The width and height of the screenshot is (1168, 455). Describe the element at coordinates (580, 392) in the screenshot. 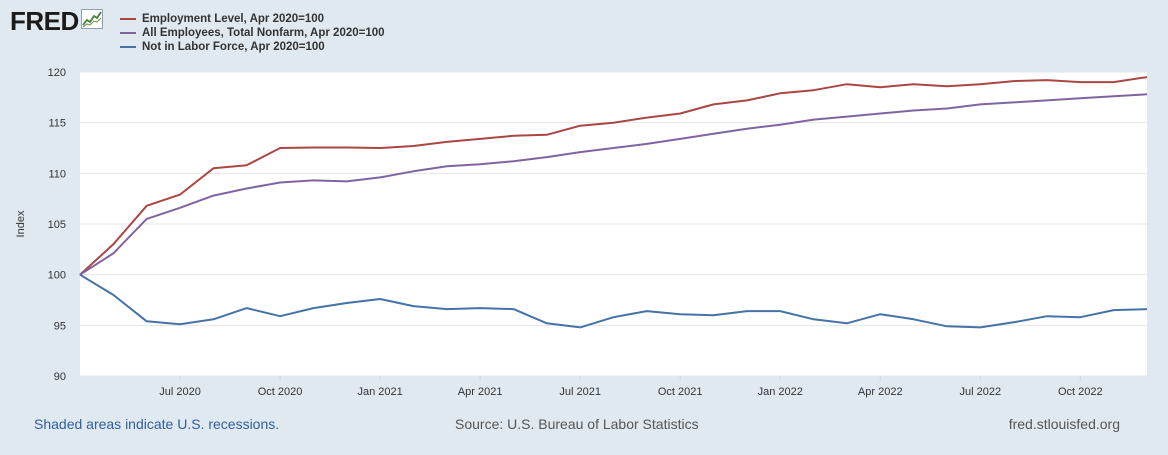

I see `x-tick-label: Jul 2021` at that location.